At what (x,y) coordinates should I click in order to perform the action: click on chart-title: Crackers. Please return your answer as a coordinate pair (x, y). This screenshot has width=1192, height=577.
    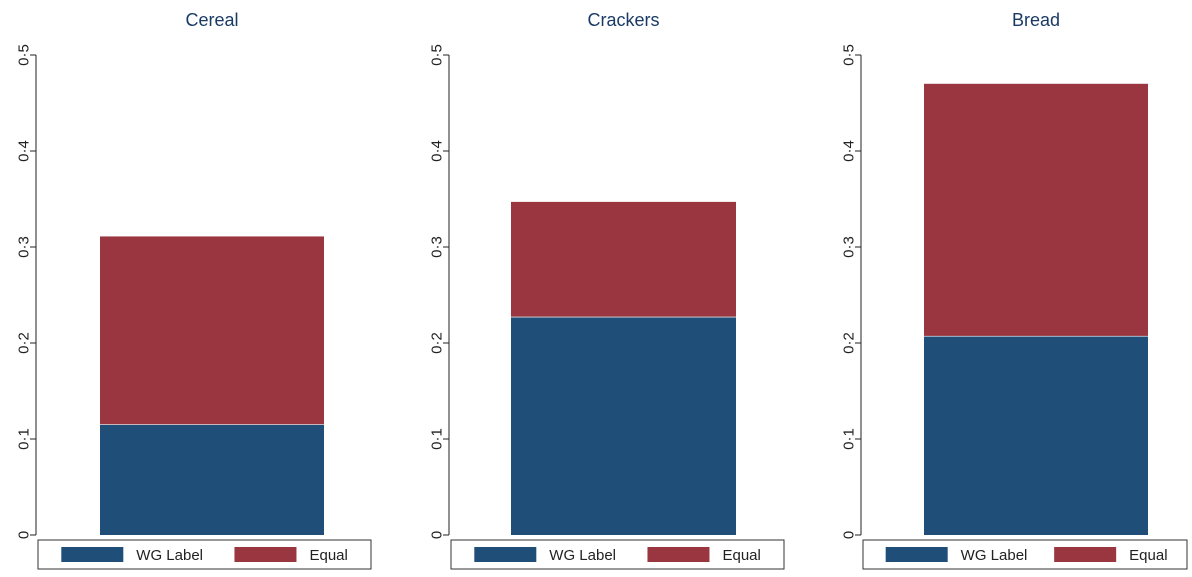
    Looking at the image, I should click on (623, 20).